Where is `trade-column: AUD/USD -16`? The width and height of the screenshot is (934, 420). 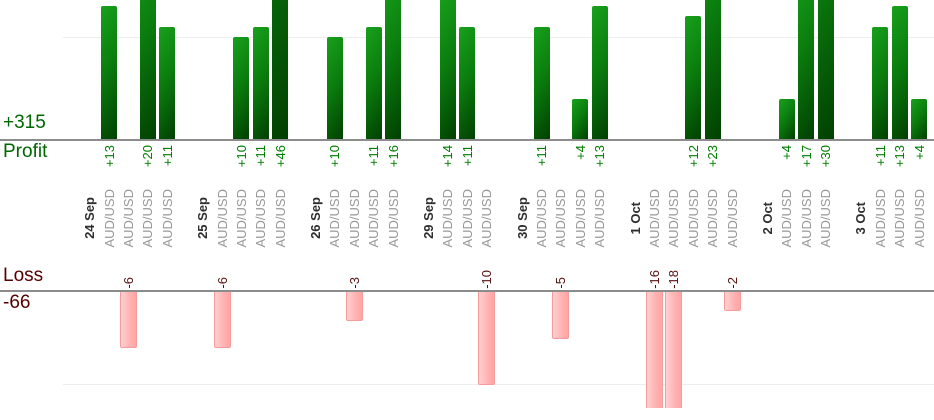
trade-column: AUD/USD -16 is located at coordinates (654, 204).